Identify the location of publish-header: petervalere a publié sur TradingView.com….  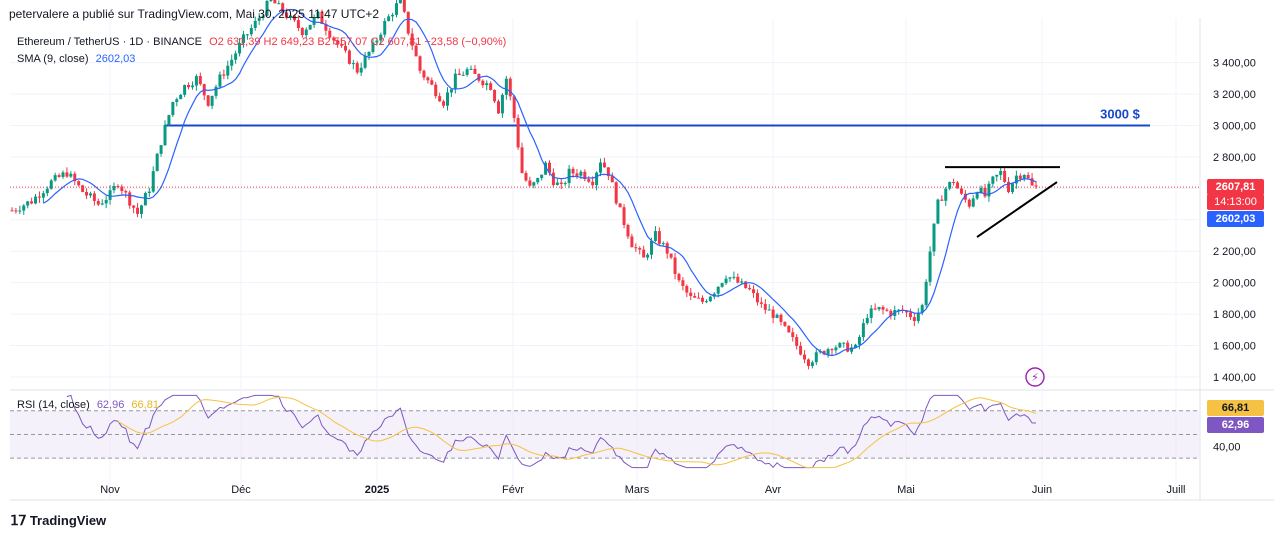
(194, 14).